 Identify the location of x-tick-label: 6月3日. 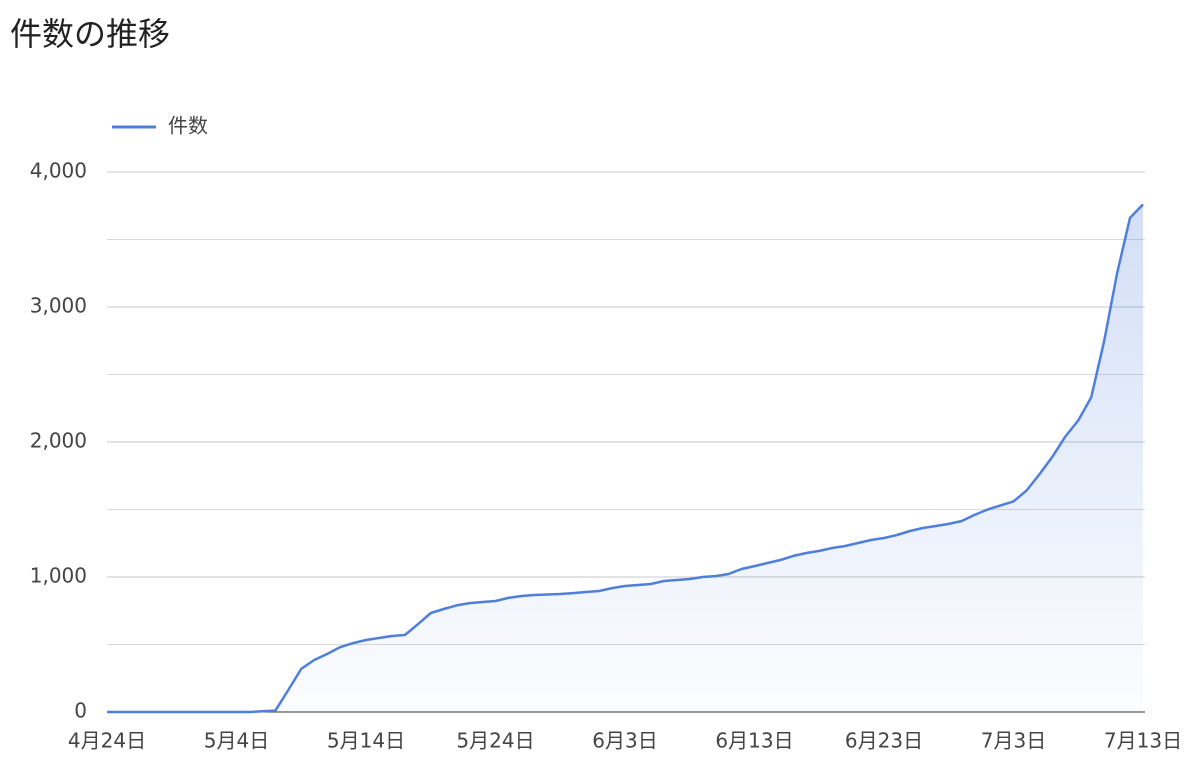
(624, 741).